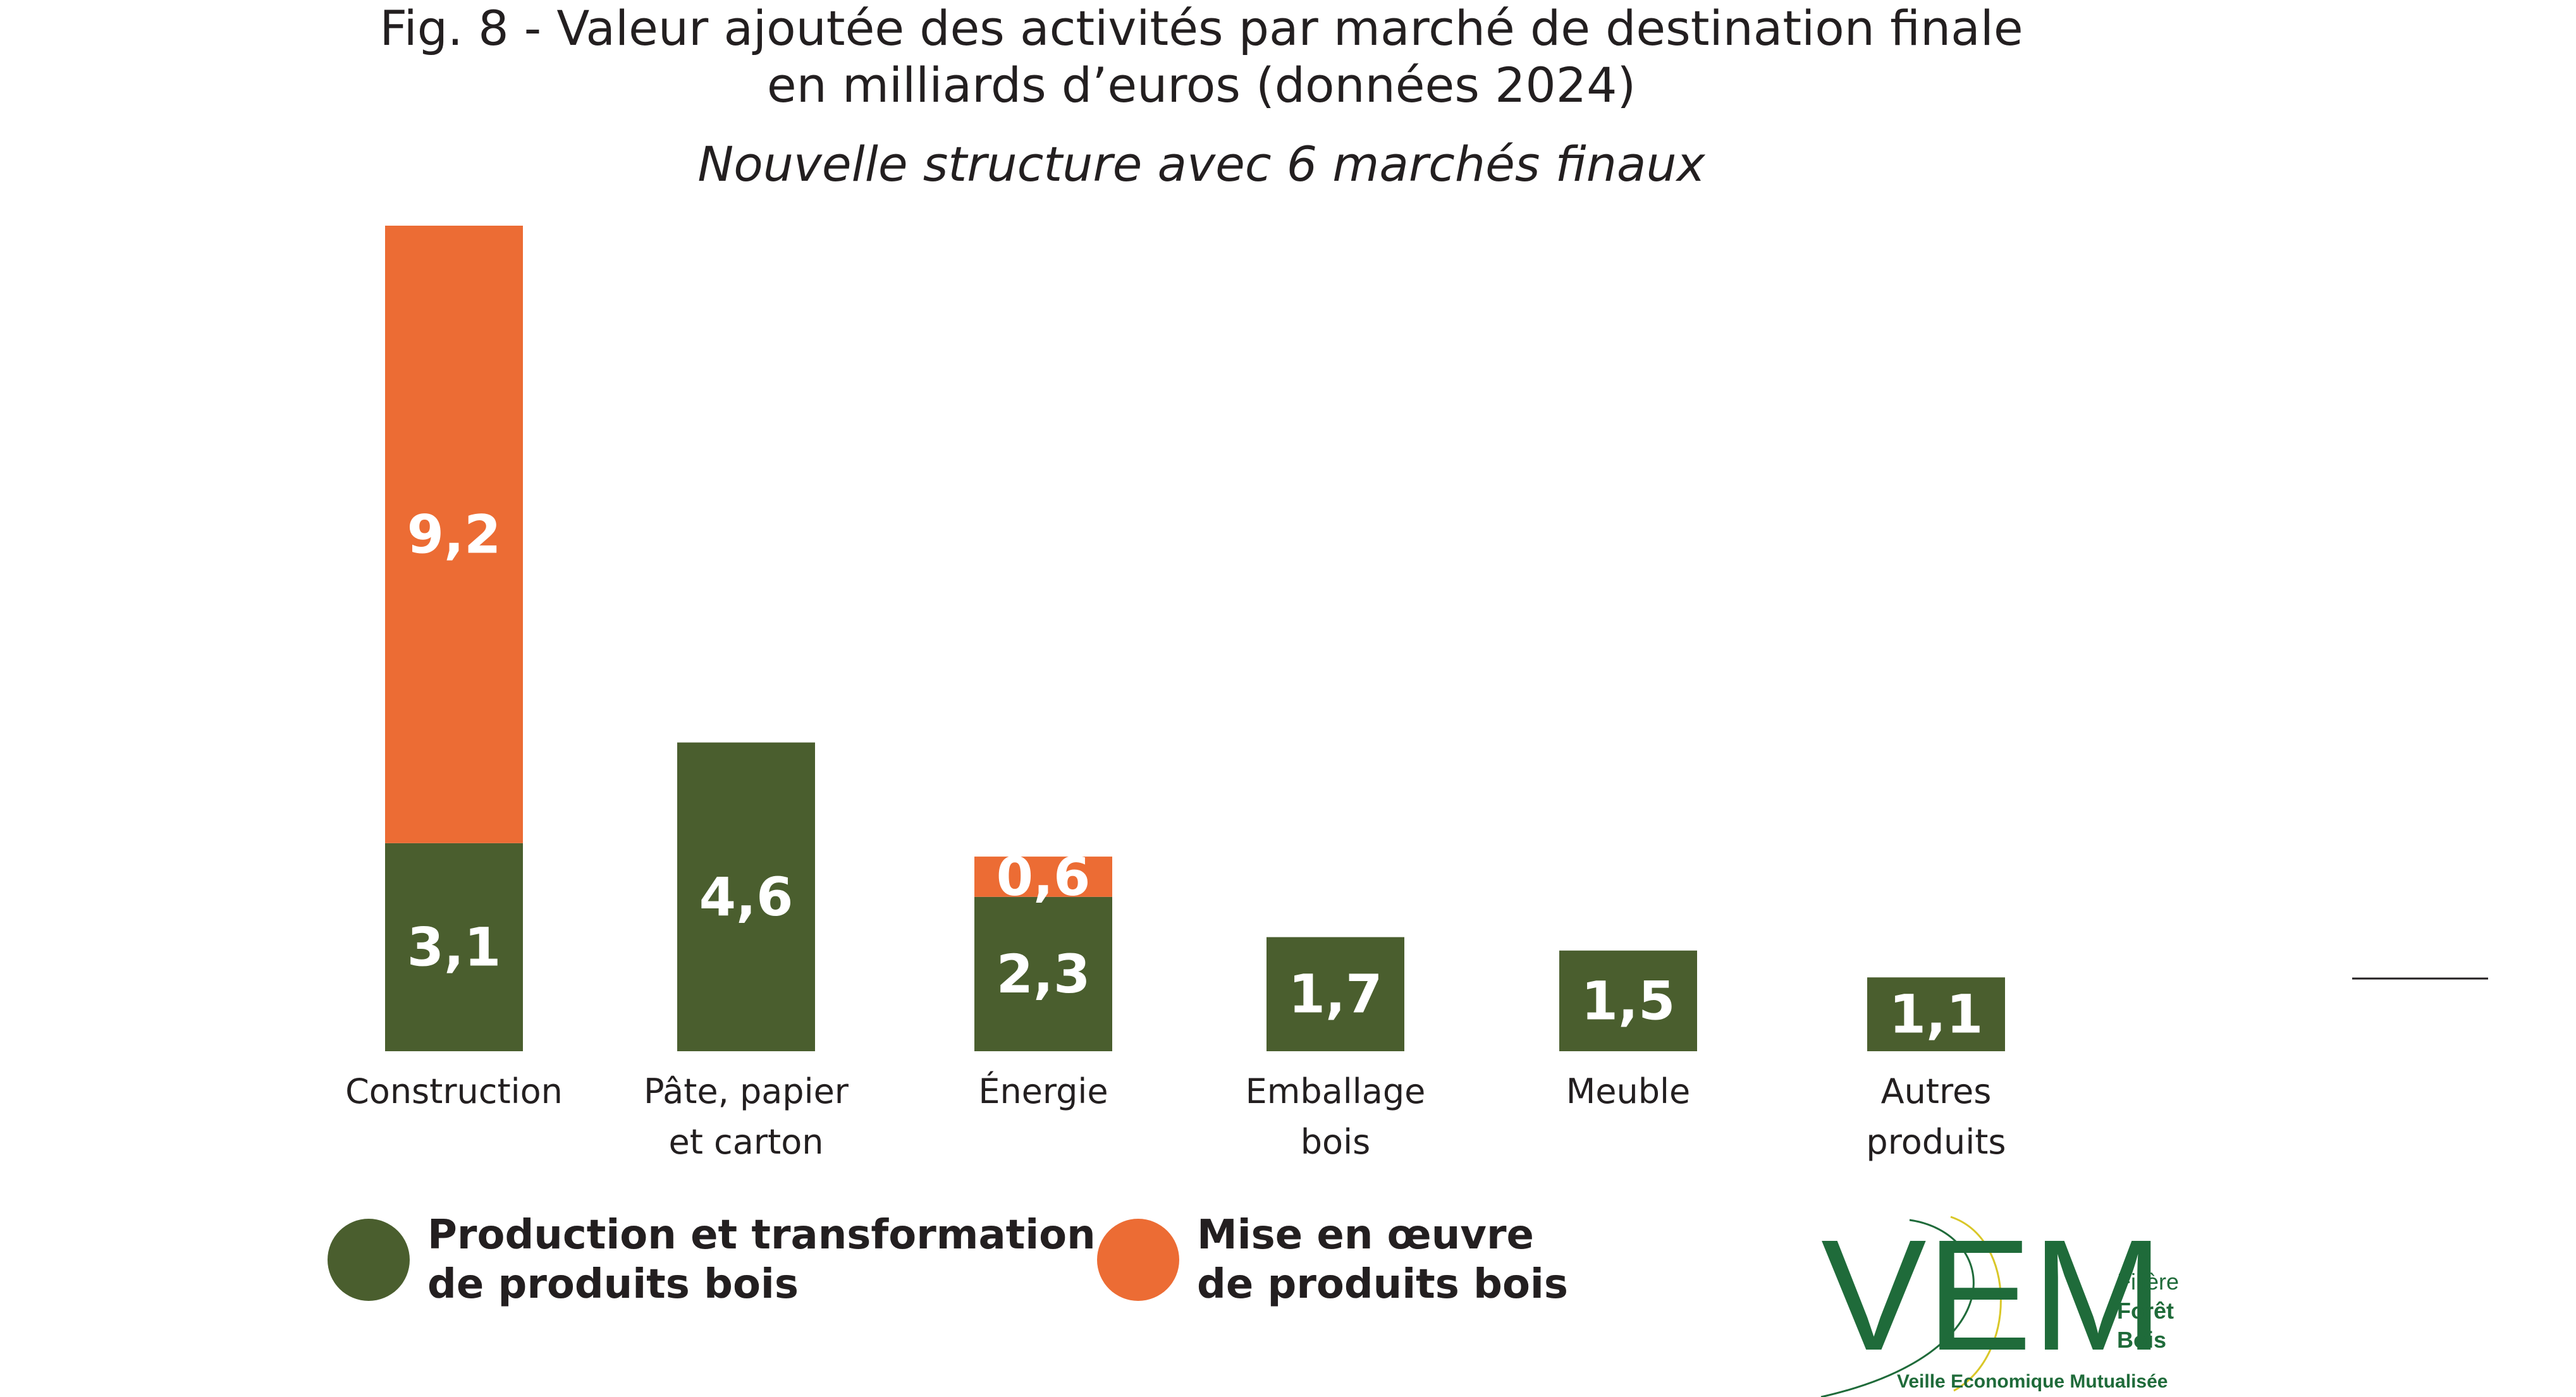  I want to click on legend-label-mise-en-oeuvre: Mise en œuvre de produits bois, so click(1382, 1260).